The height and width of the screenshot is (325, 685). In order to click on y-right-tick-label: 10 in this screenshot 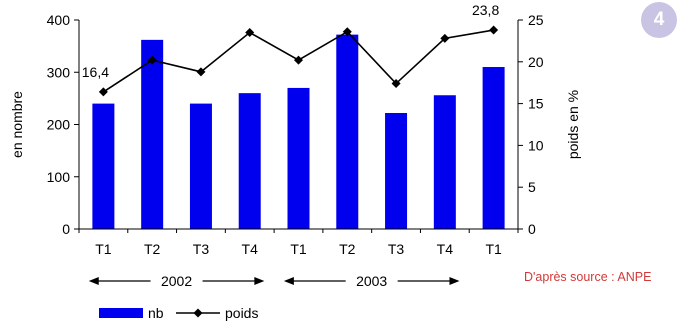, I will do `click(536, 145)`.